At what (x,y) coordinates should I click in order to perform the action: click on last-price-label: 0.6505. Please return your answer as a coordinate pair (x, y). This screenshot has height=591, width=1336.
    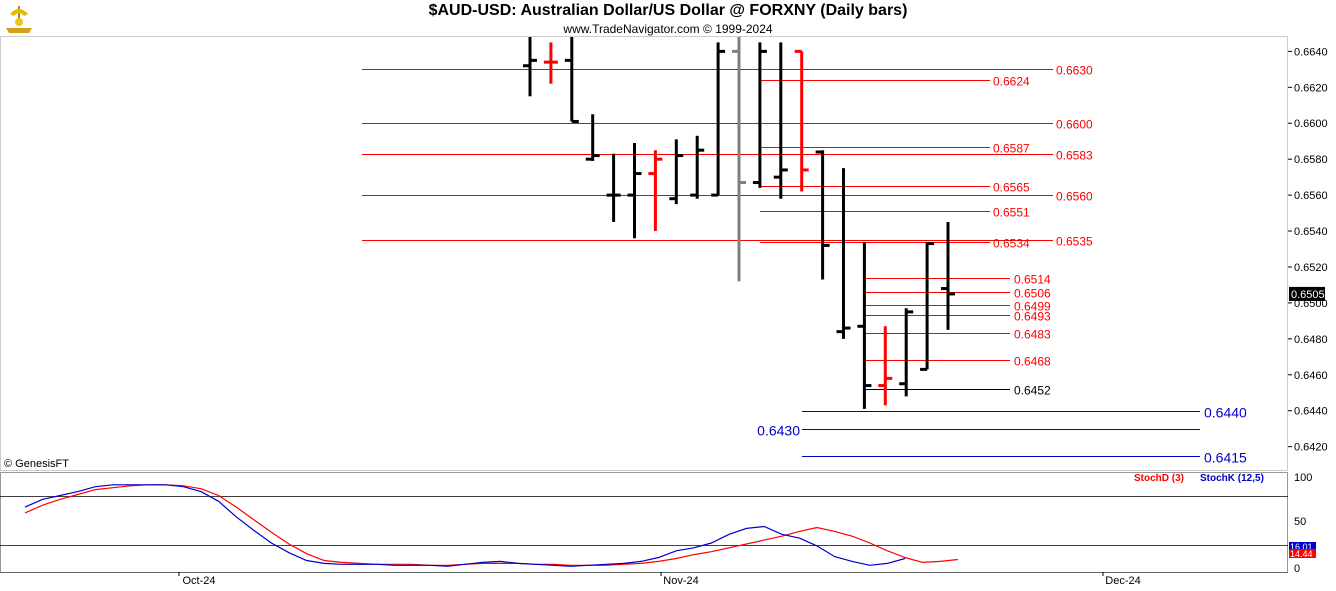
    Looking at the image, I should click on (1308, 295).